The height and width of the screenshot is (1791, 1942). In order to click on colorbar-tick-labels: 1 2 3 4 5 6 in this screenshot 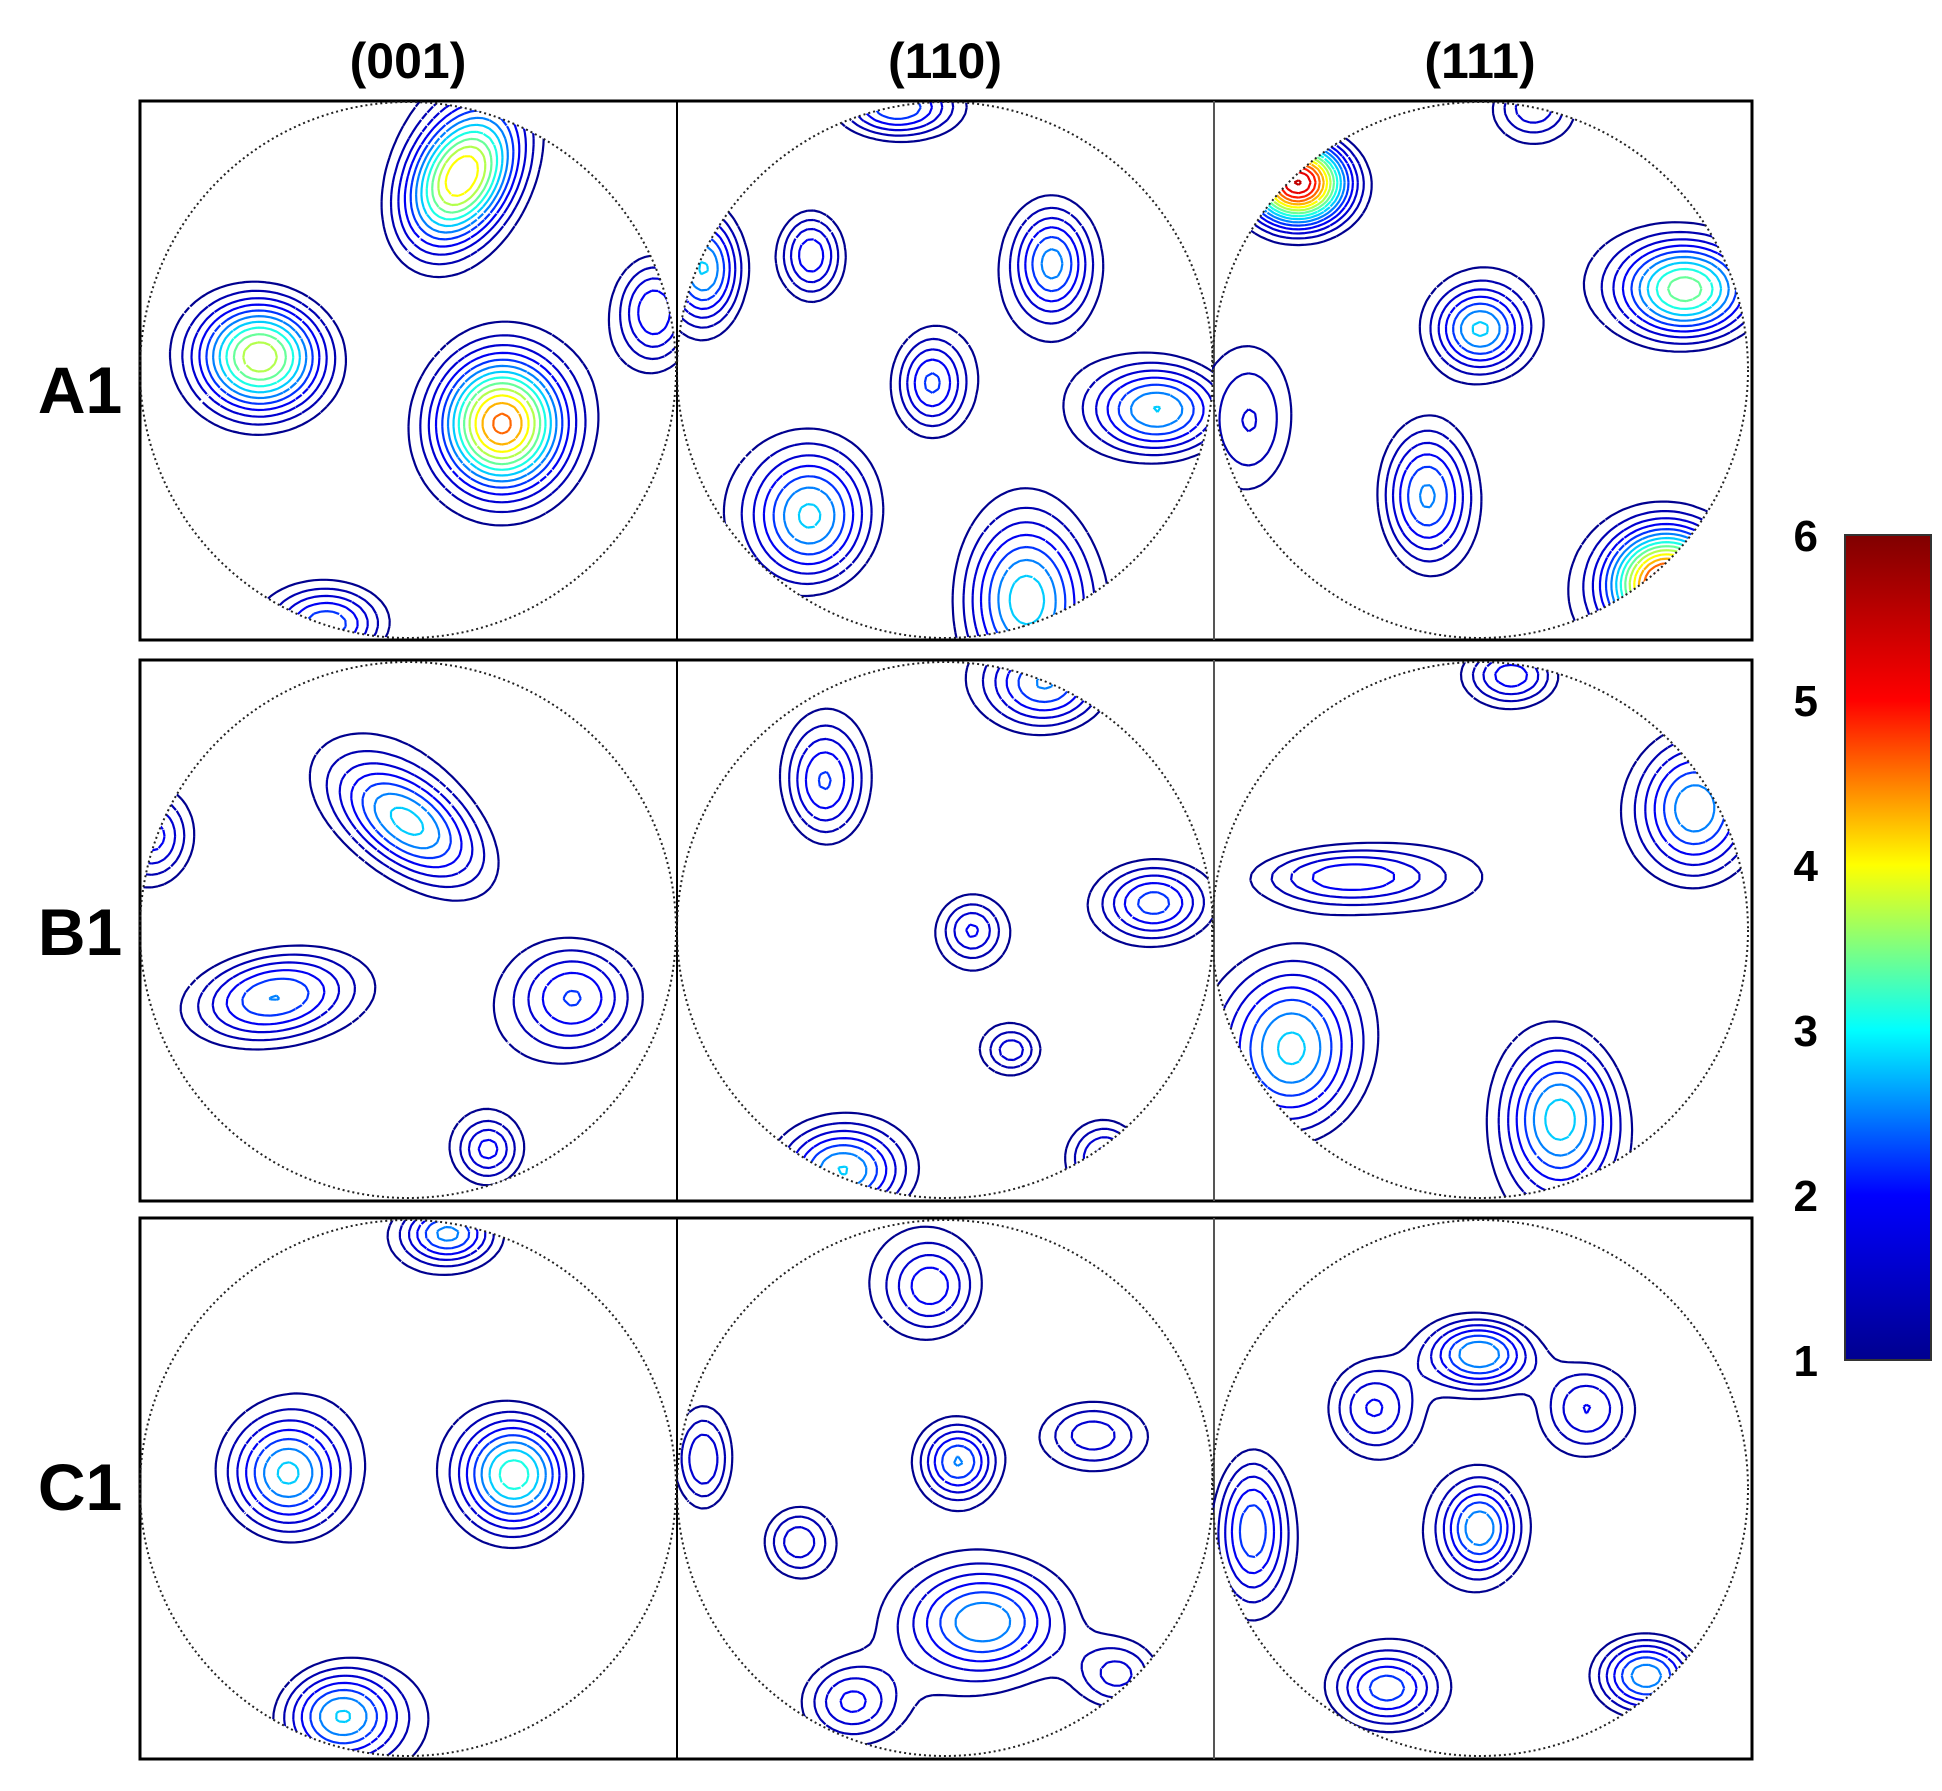, I will do `click(1806, 949)`.